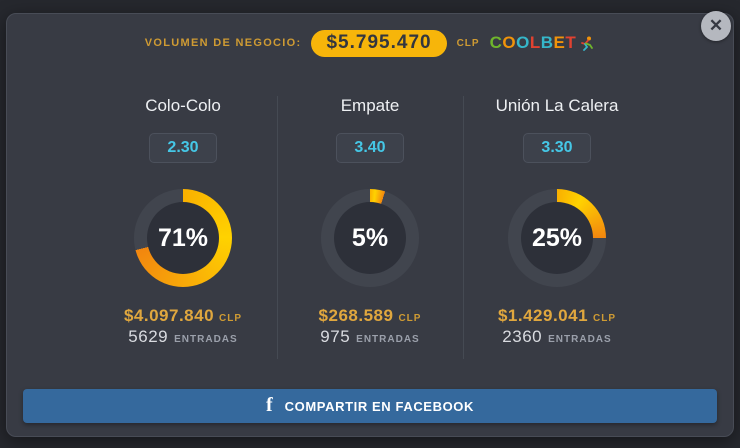 The height and width of the screenshot is (448, 740). Describe the element at coordinates (223, 43) in the screenshot. I see `volume-label: VOLUMEN DE NEGOCIO:` at that location.